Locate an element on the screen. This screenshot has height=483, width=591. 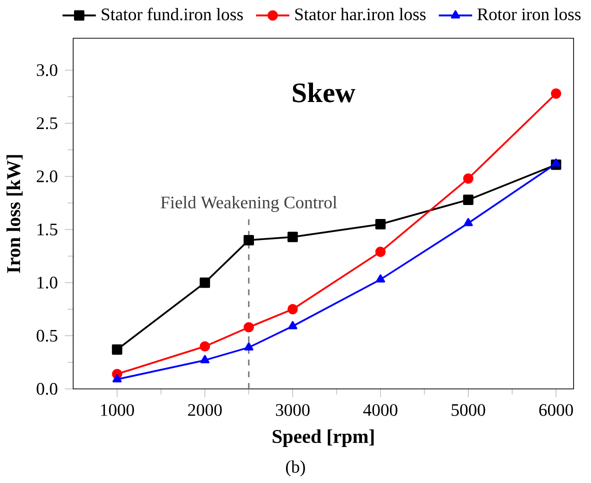
legend-label: Rotor iron loss is located at coordinates (529, 14).